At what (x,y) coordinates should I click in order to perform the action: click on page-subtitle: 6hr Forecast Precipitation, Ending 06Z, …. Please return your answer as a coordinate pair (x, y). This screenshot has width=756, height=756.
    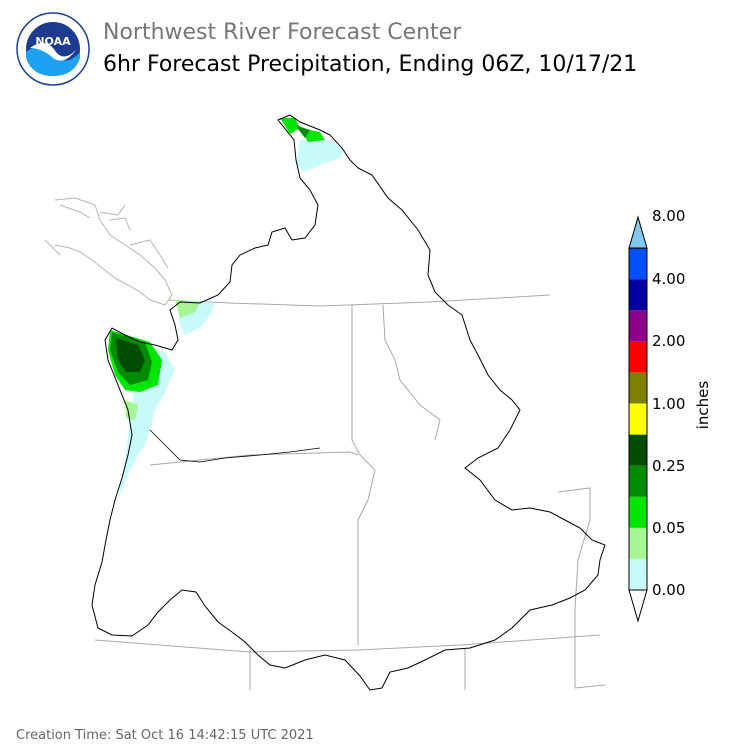
    Looking at the image, I should click on (370, 64).